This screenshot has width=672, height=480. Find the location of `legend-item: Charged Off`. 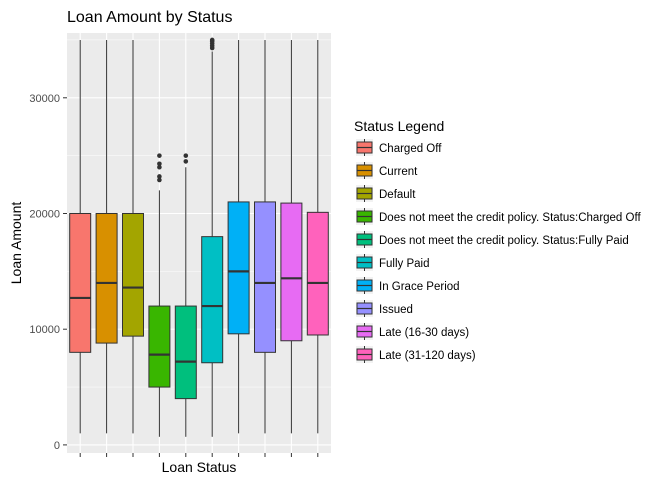

legend-item: Charged Off is located at coordinates (399, 147).